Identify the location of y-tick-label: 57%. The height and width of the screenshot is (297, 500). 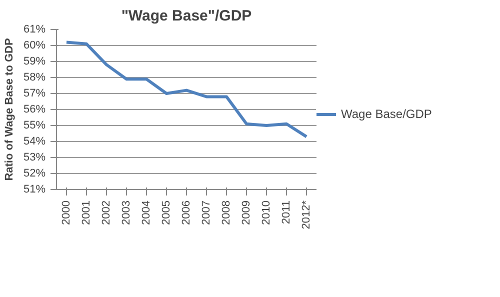
(34, 94).